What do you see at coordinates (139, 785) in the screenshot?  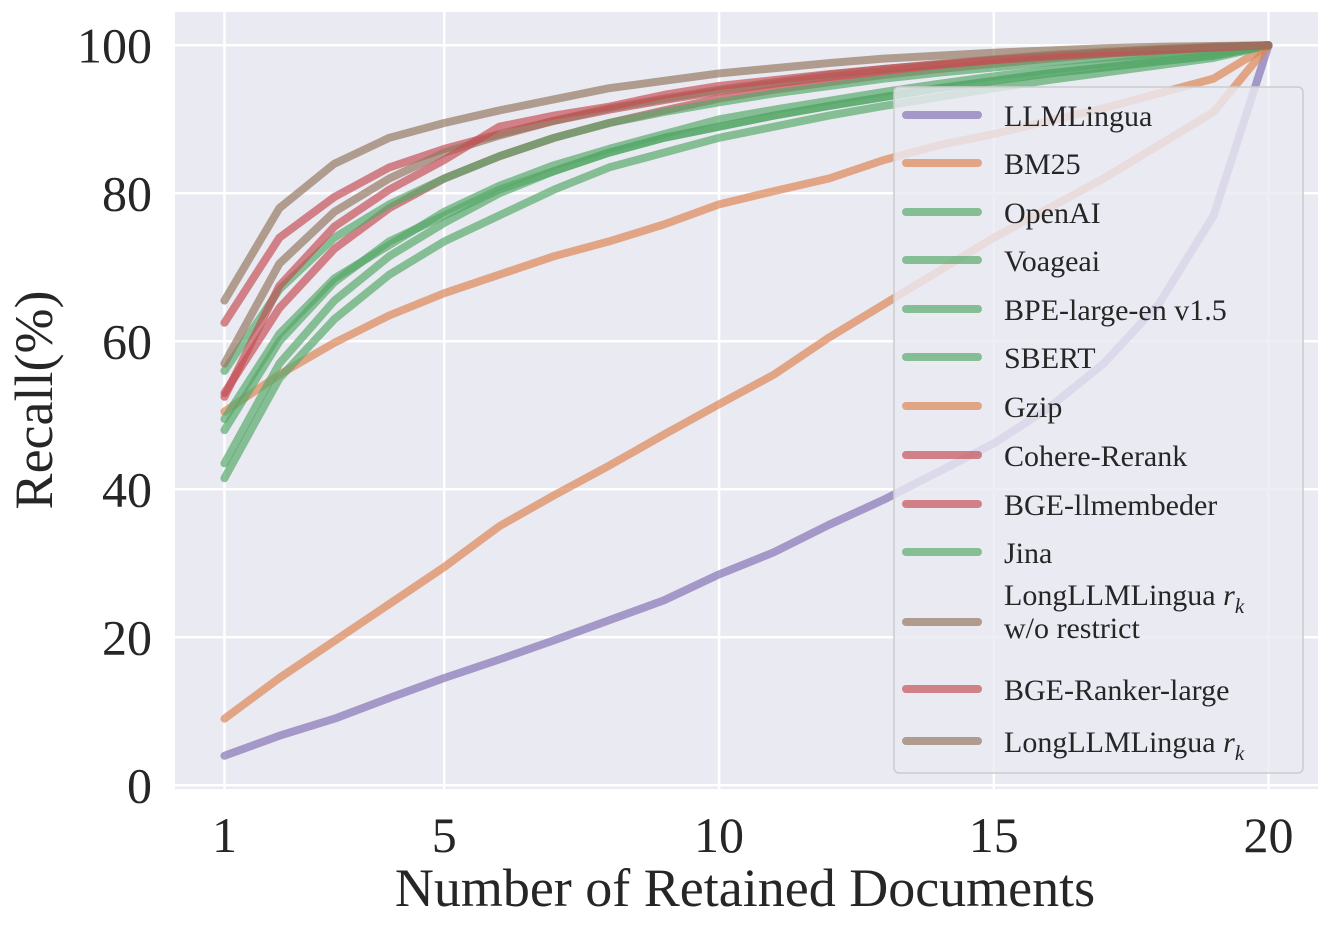 I see `y-tick-label-0: 0` at bounding box center [139, 785].